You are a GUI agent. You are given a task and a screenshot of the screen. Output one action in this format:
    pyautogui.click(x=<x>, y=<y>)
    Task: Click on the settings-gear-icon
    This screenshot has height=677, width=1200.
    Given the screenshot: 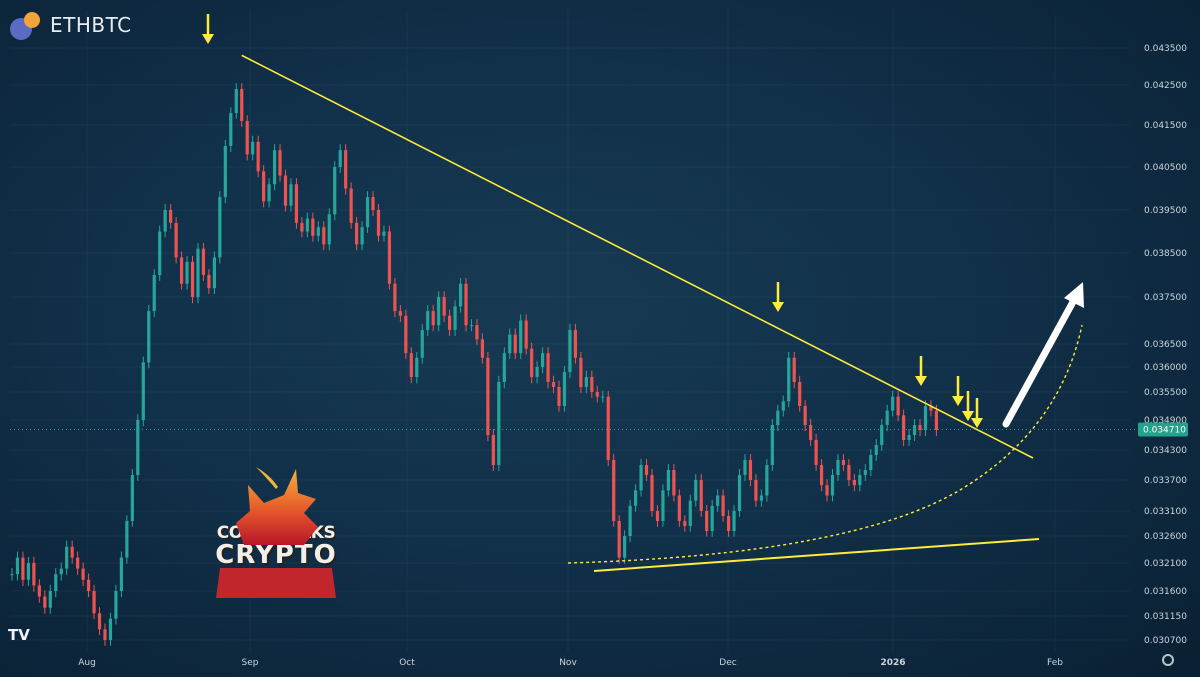 What is the action you would take?
    pyautogui.click(x=1168, y=660)
    